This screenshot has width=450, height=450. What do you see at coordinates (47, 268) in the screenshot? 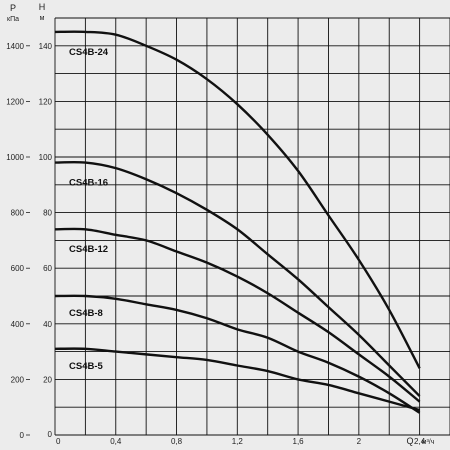
I see `head-tick-label: 60` at bounding box center [47, 268].